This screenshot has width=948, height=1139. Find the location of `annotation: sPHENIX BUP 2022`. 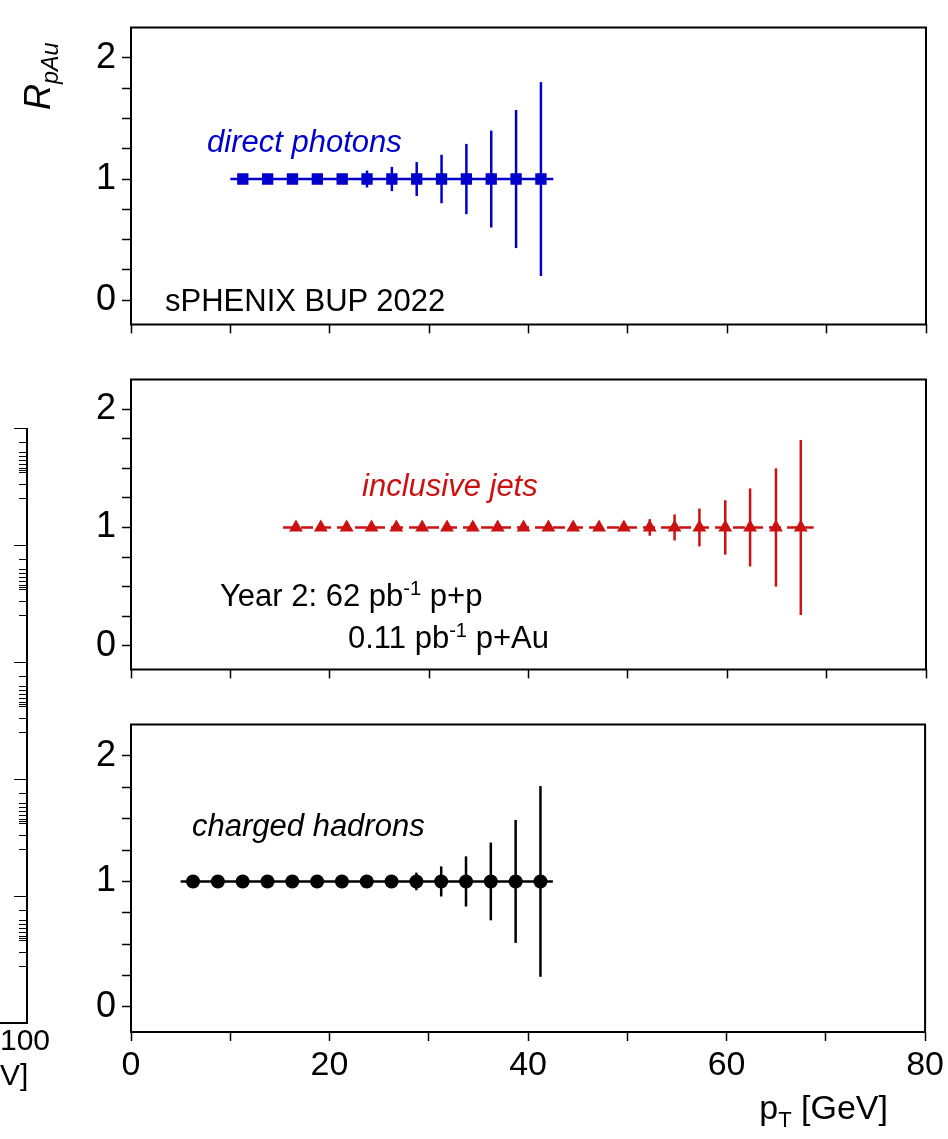

annotation: sPHENIX BUP 2022 is located at coordinates (305, 300).